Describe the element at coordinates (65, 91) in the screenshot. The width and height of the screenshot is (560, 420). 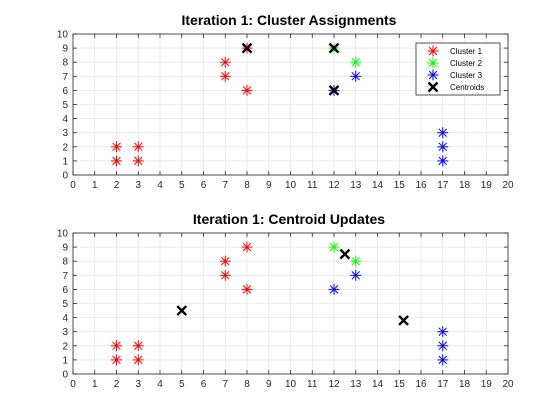
I see `y-tick-label: 6` at that location.